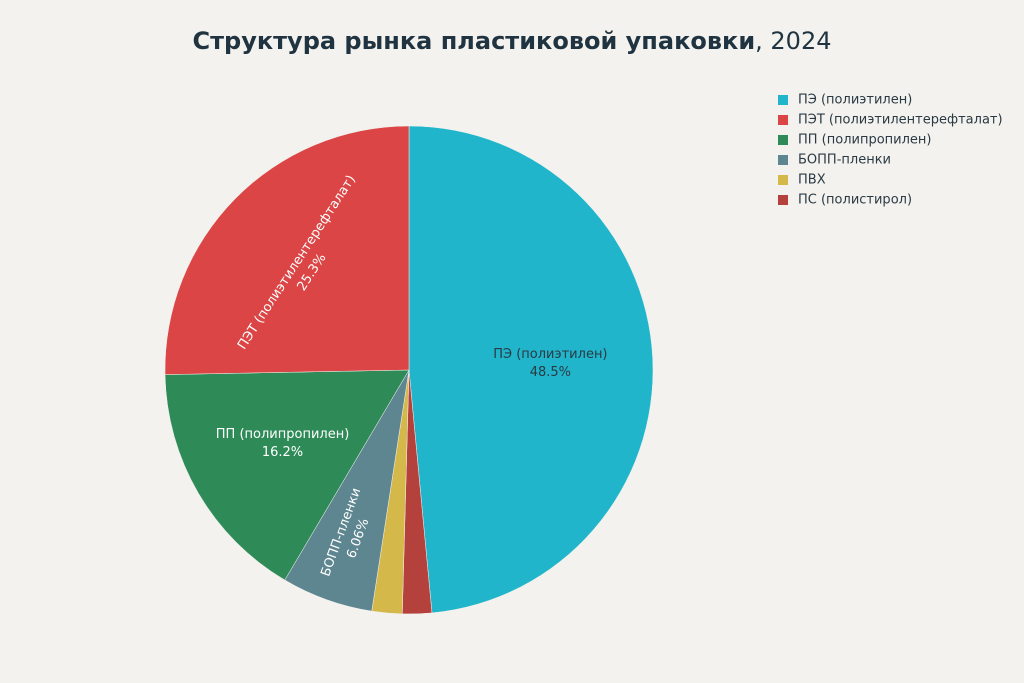  What do you see at coordinates (900, 120) in the screenshot?
I see `legend-label: ПЭТ (полиэтилентерефталат)` at bounding box center [900, 120].